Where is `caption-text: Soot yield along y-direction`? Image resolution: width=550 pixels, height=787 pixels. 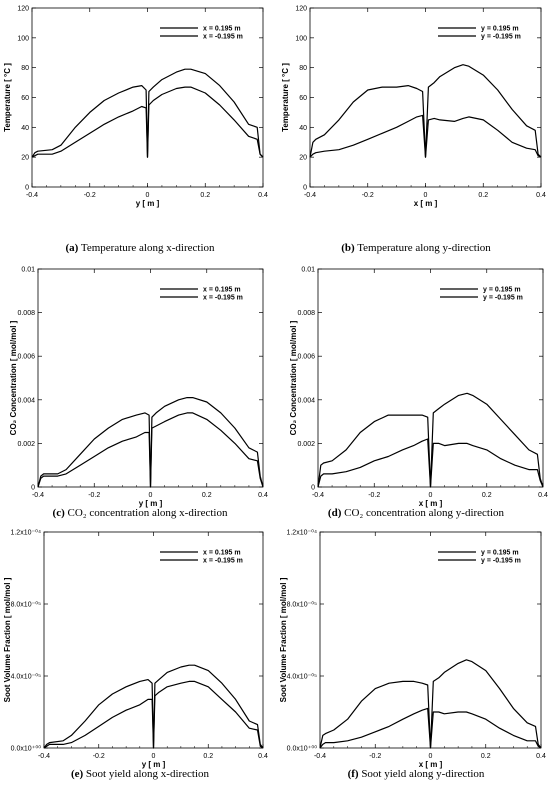
caption-text: Soot yield along y-direction is located at coordinates (422, 774).